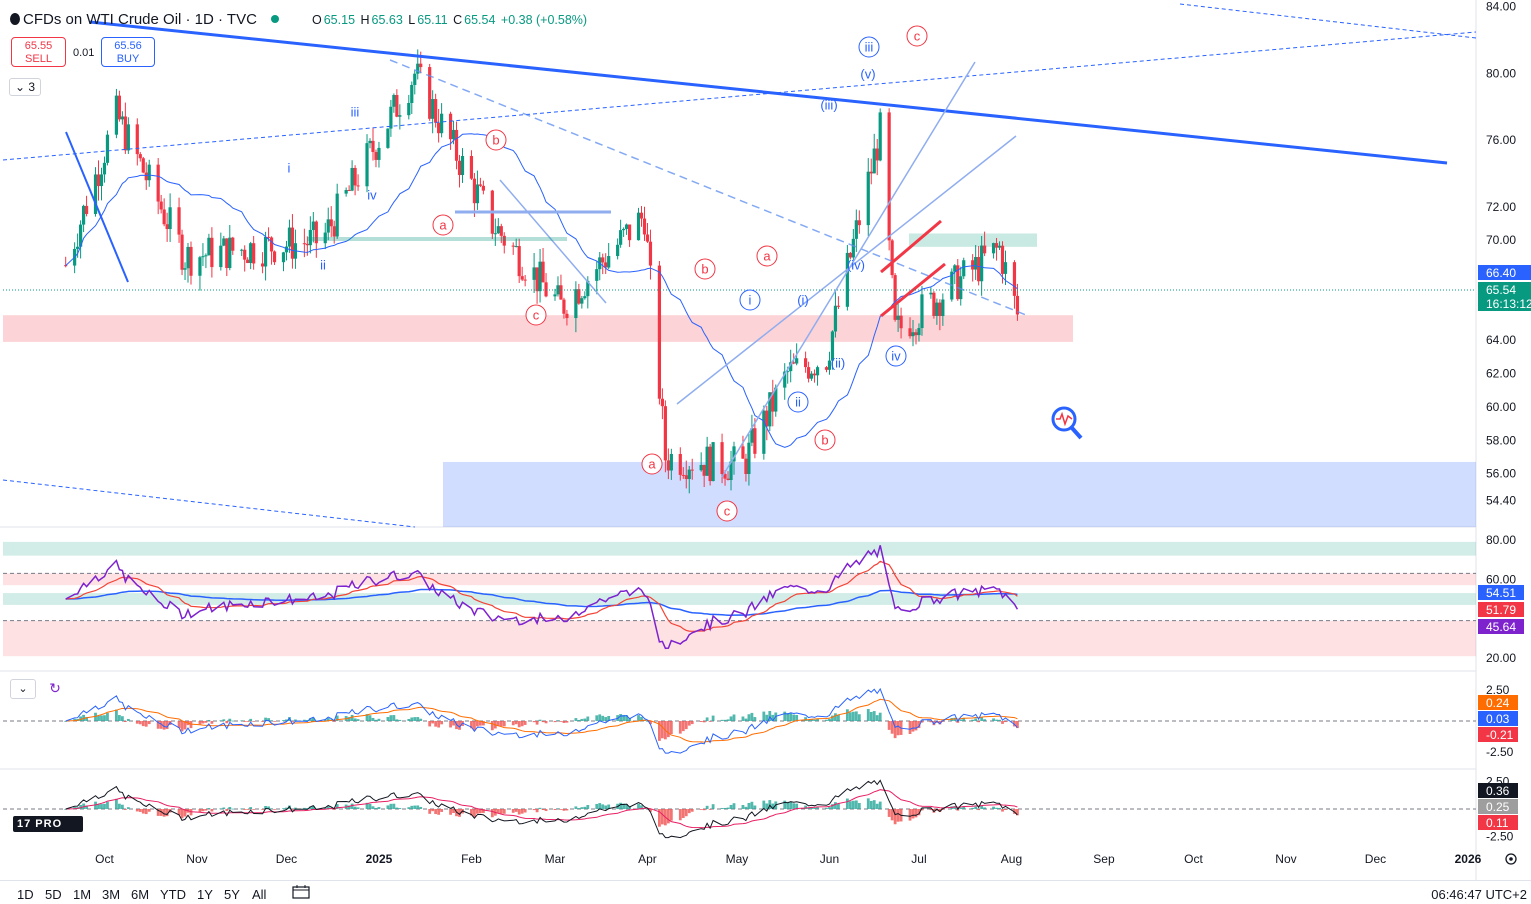  What do you see at coordinates (443, 225) in the screenshot?
I see `wave-label: a` at bounding box center [443, 225].